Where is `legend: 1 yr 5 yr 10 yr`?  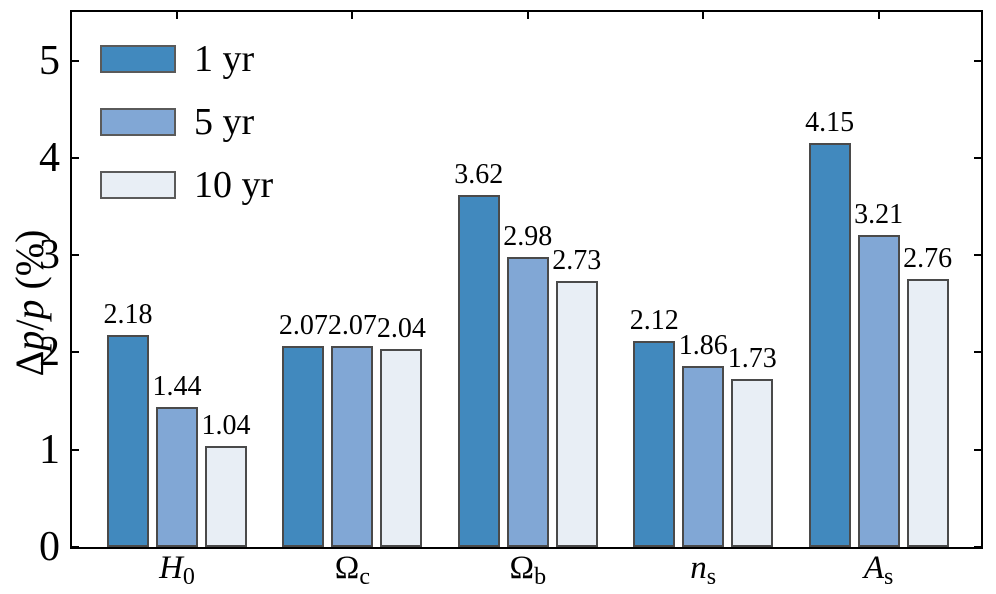 legend: 1 yr 5 yr 10 yr is located at coordinates (186, 122).